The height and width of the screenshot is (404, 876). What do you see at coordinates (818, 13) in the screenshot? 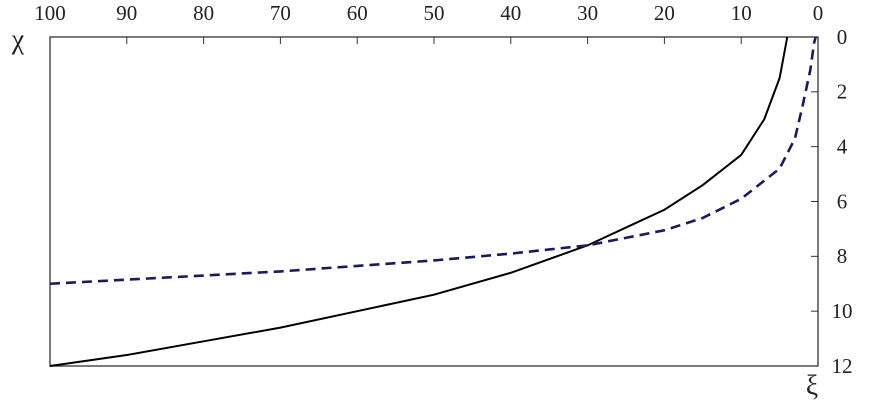
I see `x-tick-label: 0` at bounding box center [818, 13].